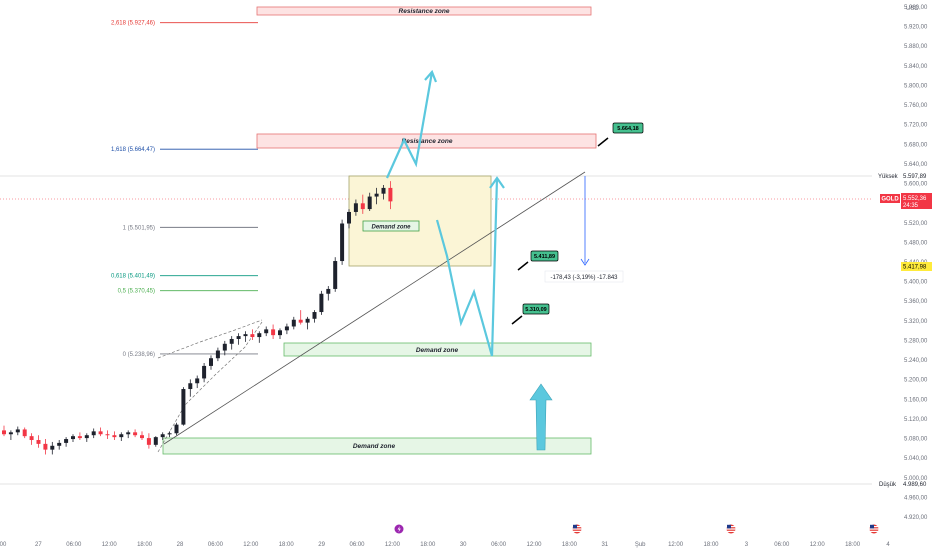  I want to click on demand-zone-mid: Demand zone, so click(437, 349).